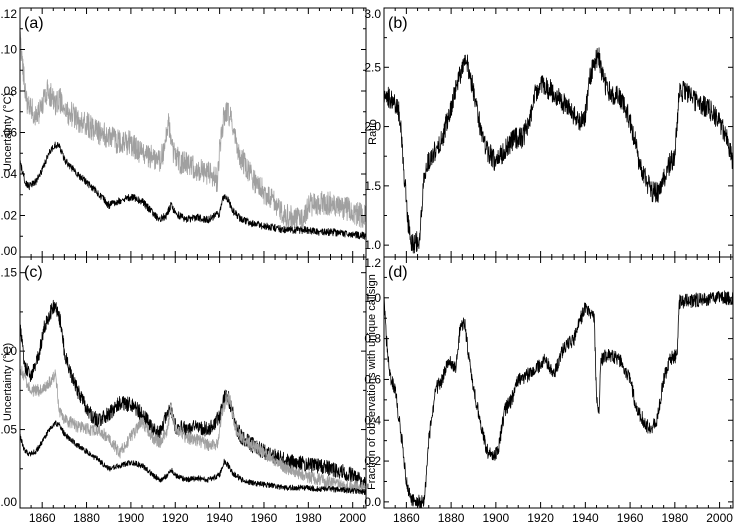  I want to click on panel-c-xtick-label: 1960, so click(264, 518).